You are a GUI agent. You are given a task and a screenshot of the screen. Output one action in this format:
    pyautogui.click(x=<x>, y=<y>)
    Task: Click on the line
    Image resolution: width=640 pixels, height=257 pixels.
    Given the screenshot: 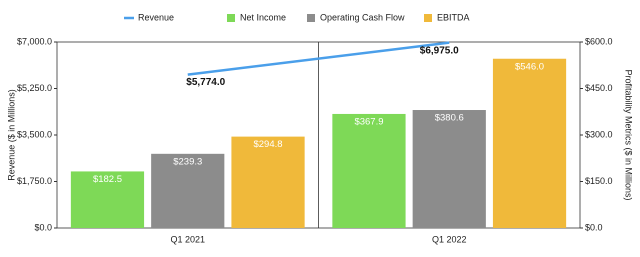 What is the action you would take?
    pyautogui.click(x=318, y=58)
    